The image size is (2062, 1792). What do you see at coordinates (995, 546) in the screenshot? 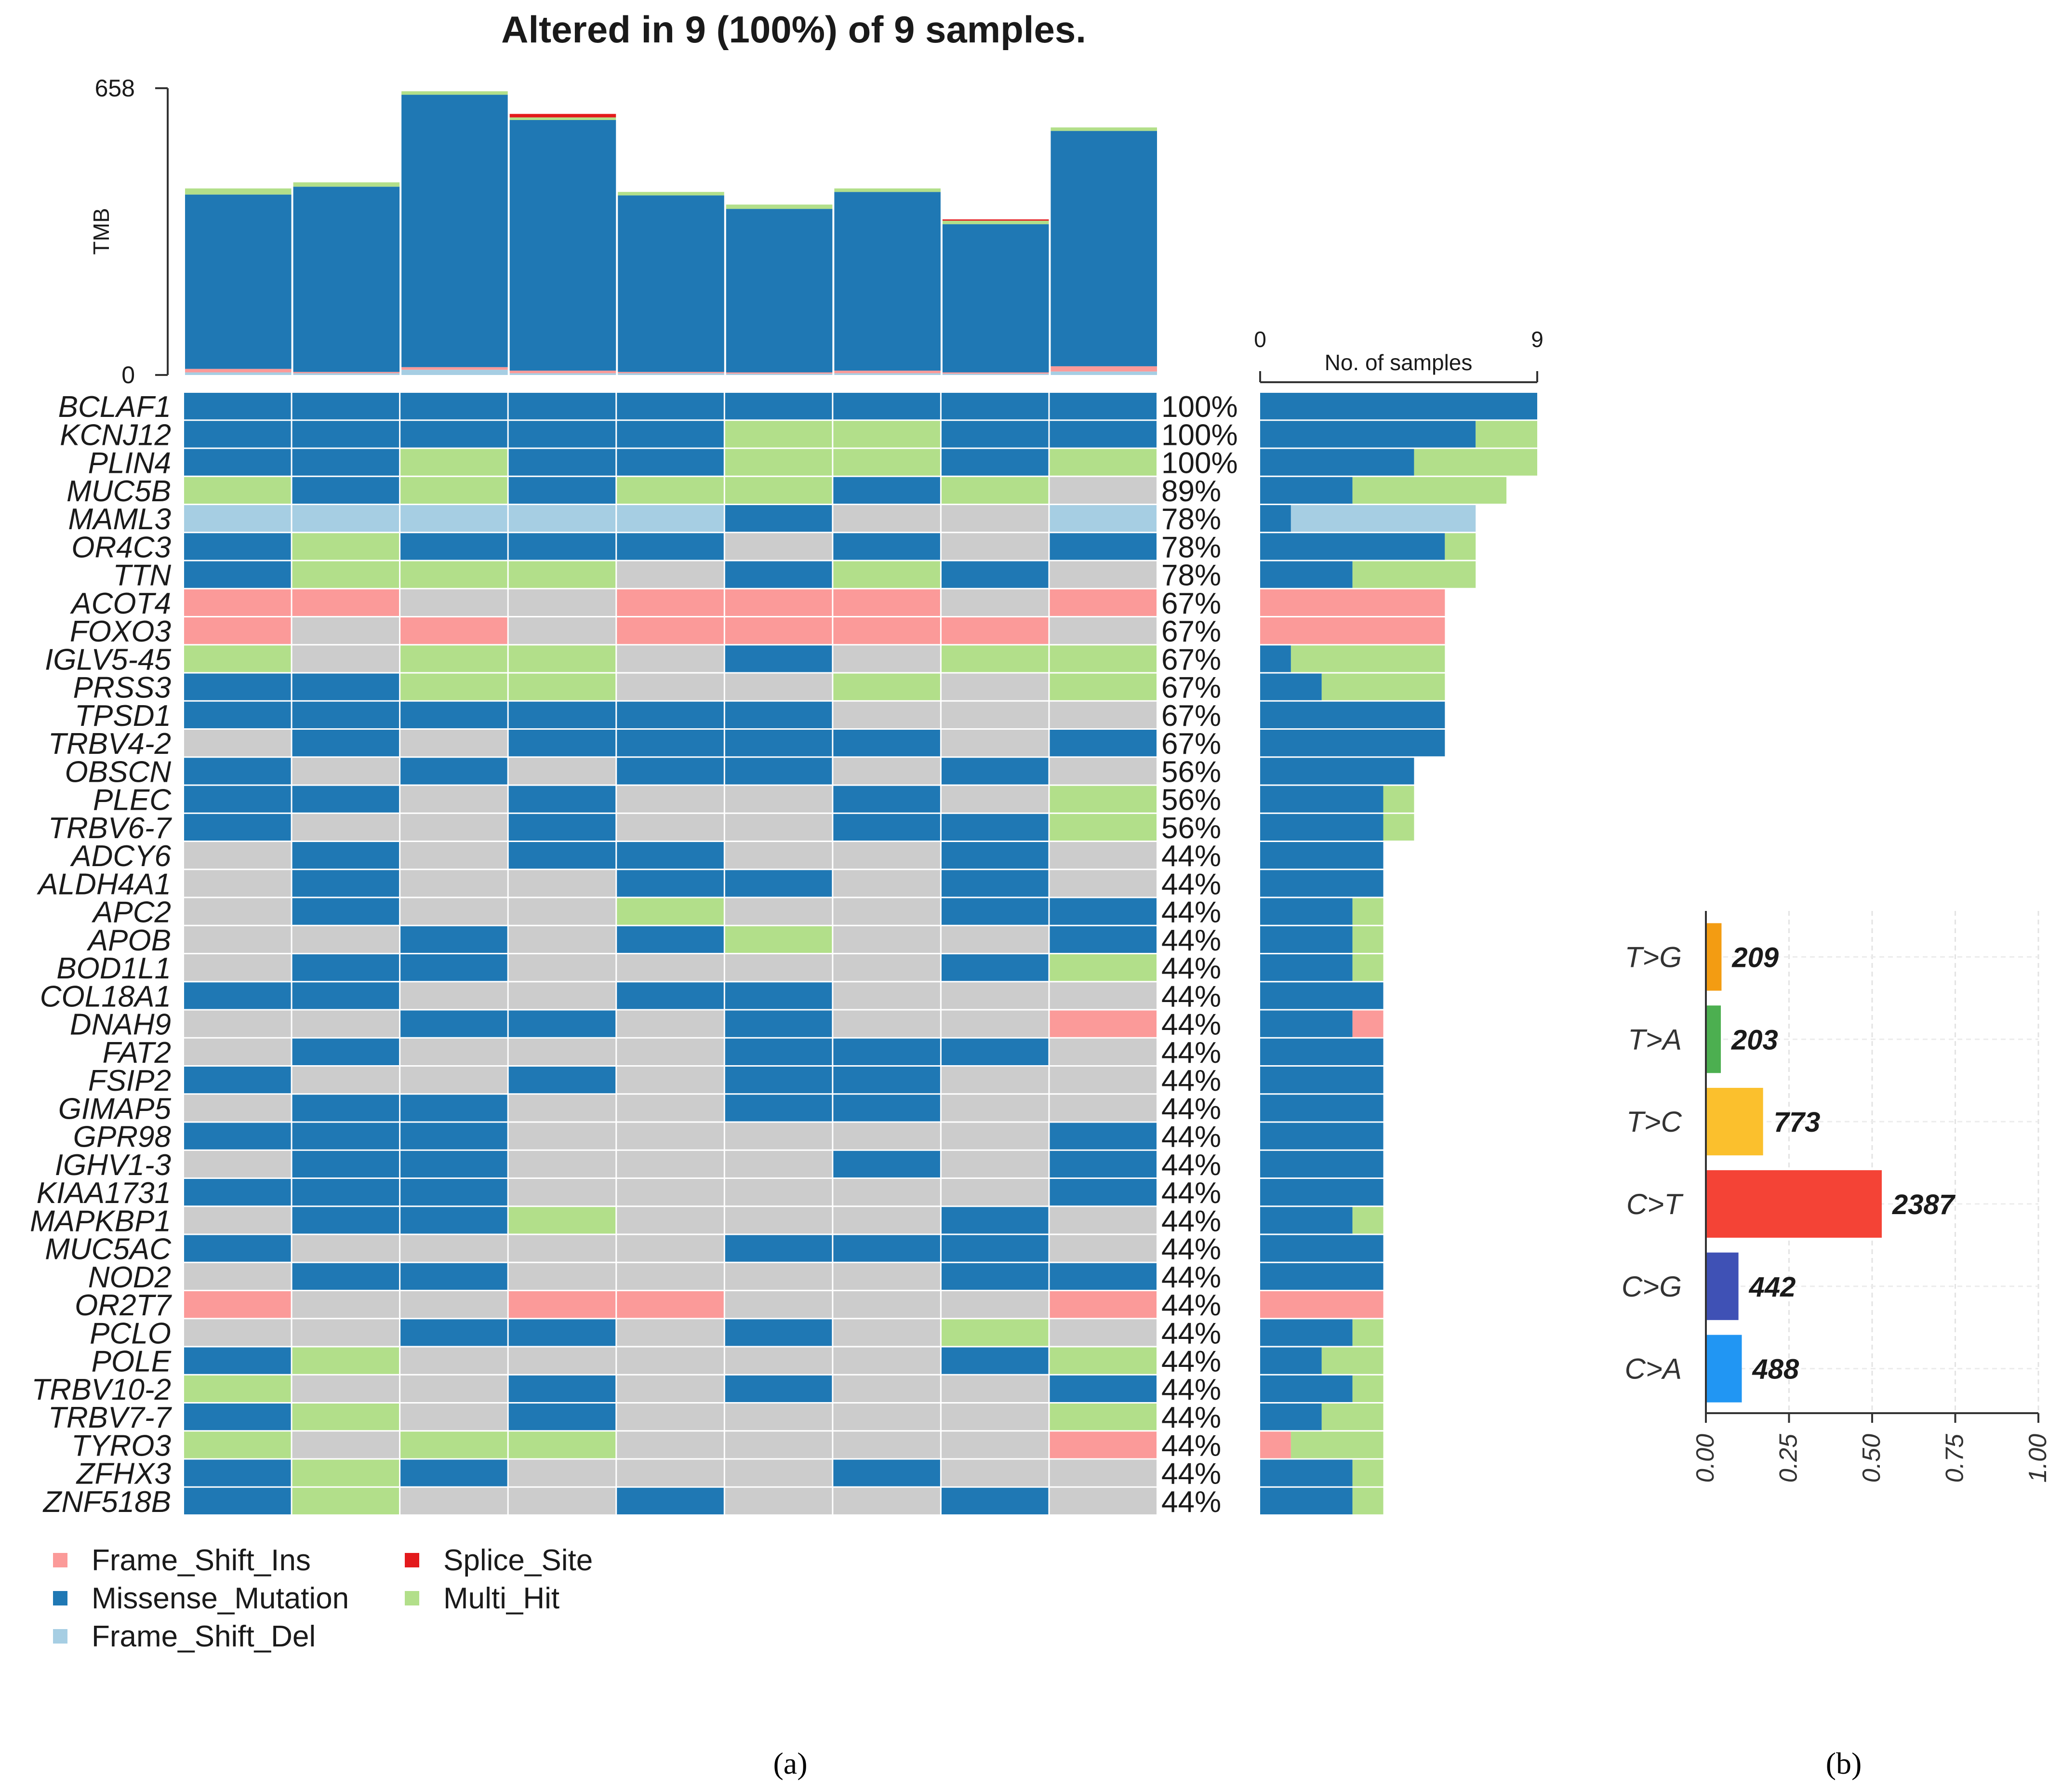
I see `cell-OR4C3-s8` at bounding box center [995, 546].